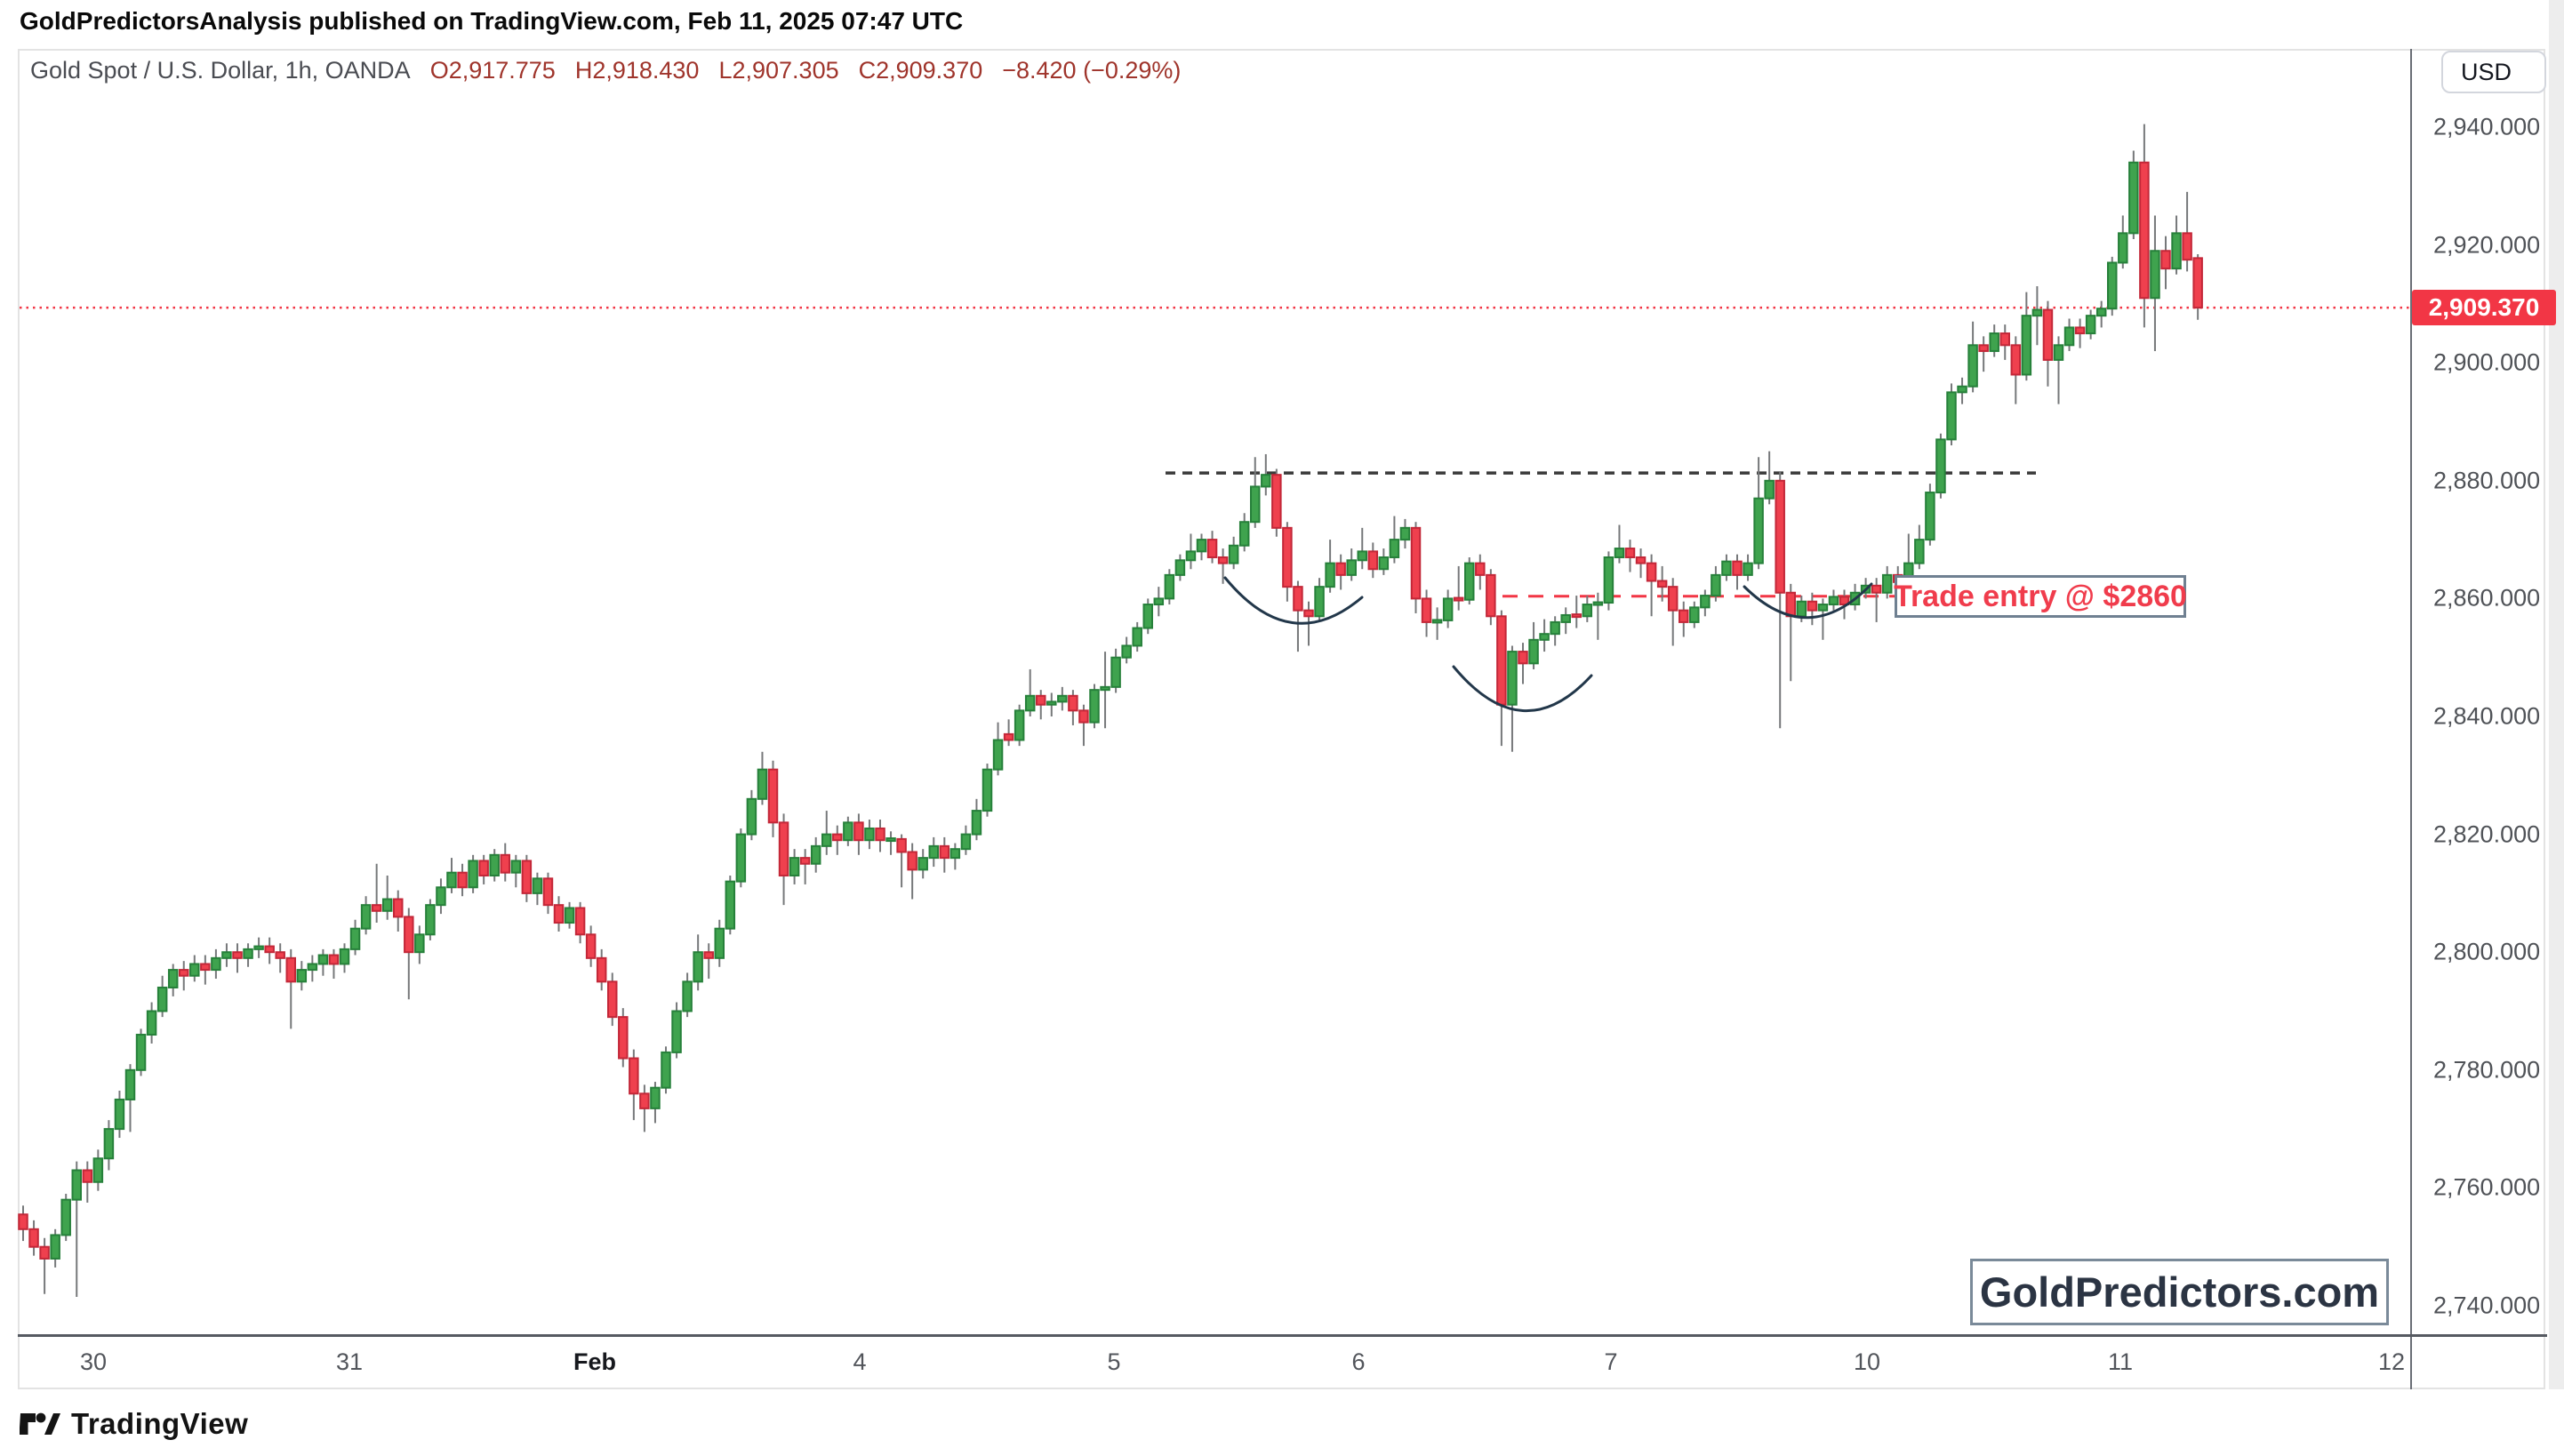 The width and height of the screenshot is (2564, 1456). What do you see at coordinates (785, 70) in the screenshot?
I see `low-value: 2,907.305` at bounding box center [785, 70].